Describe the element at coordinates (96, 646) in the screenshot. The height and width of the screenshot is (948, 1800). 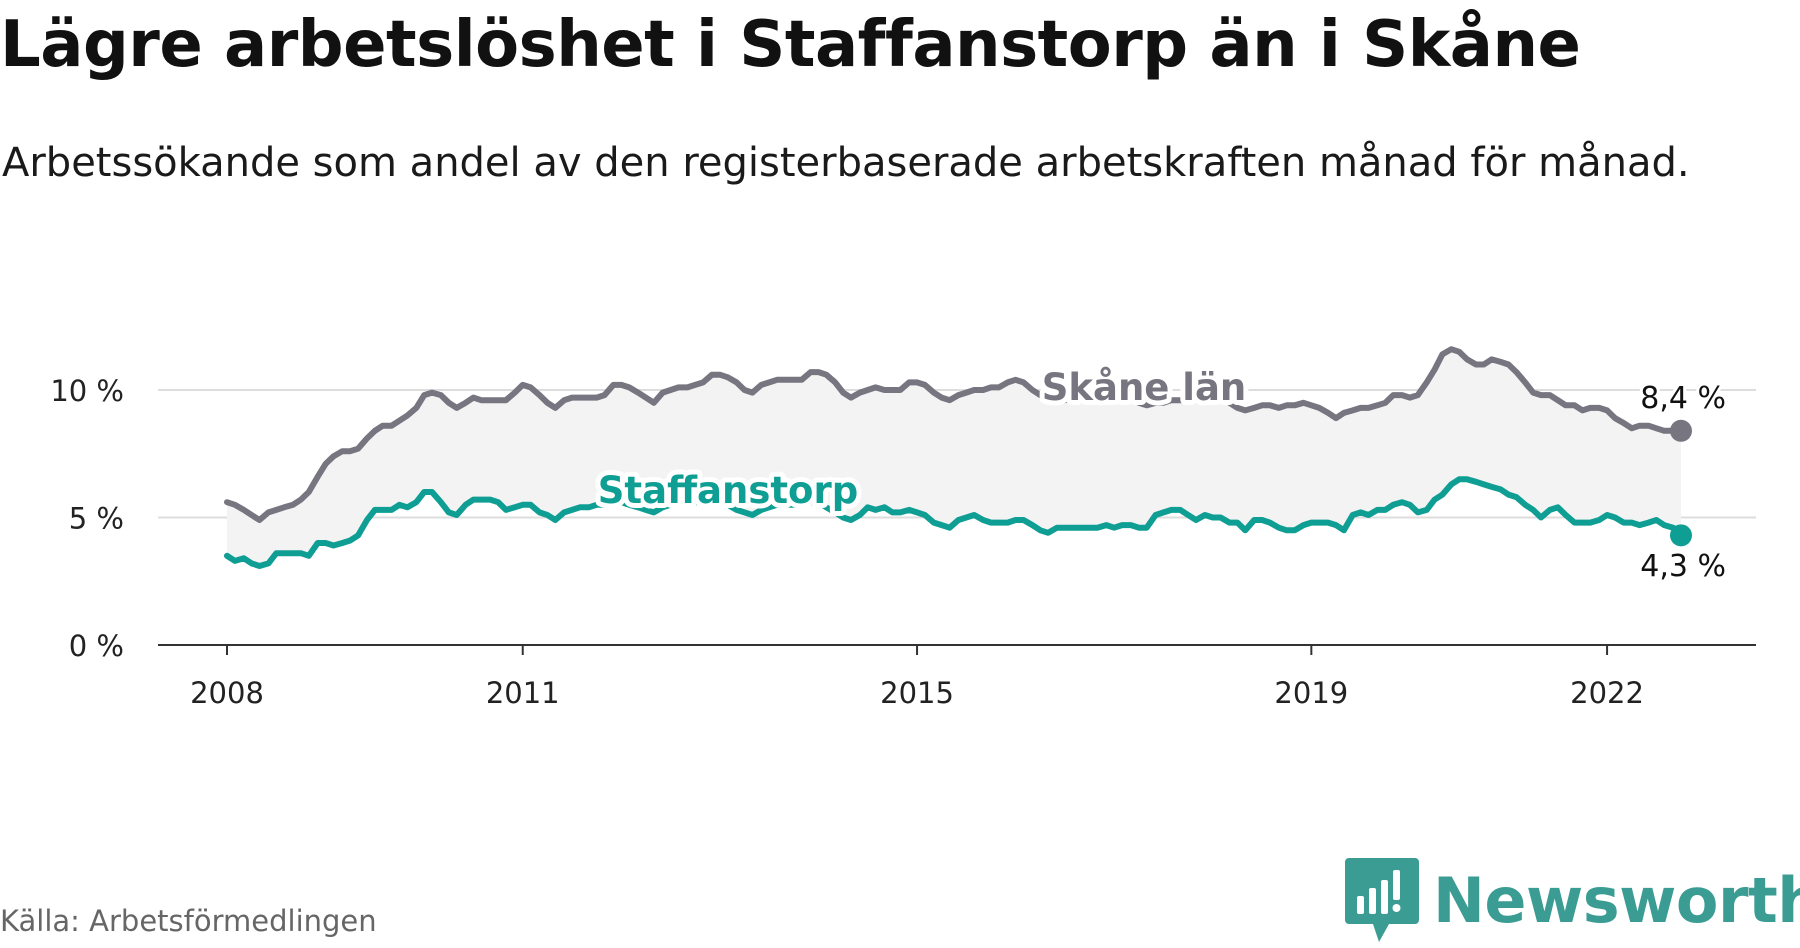
I see `y-tick-label: 0 %` at that location.